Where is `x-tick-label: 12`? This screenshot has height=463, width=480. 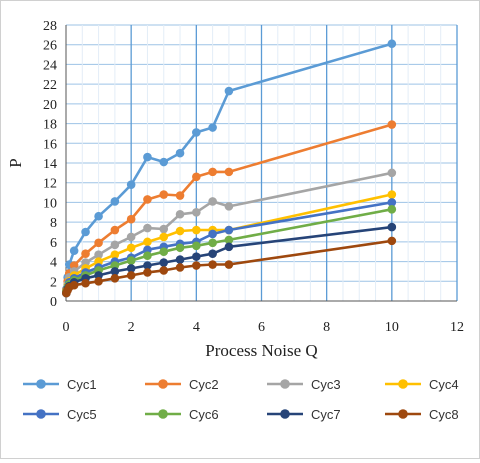 x-tick-label: 12 is located at coordinates (457, 327).